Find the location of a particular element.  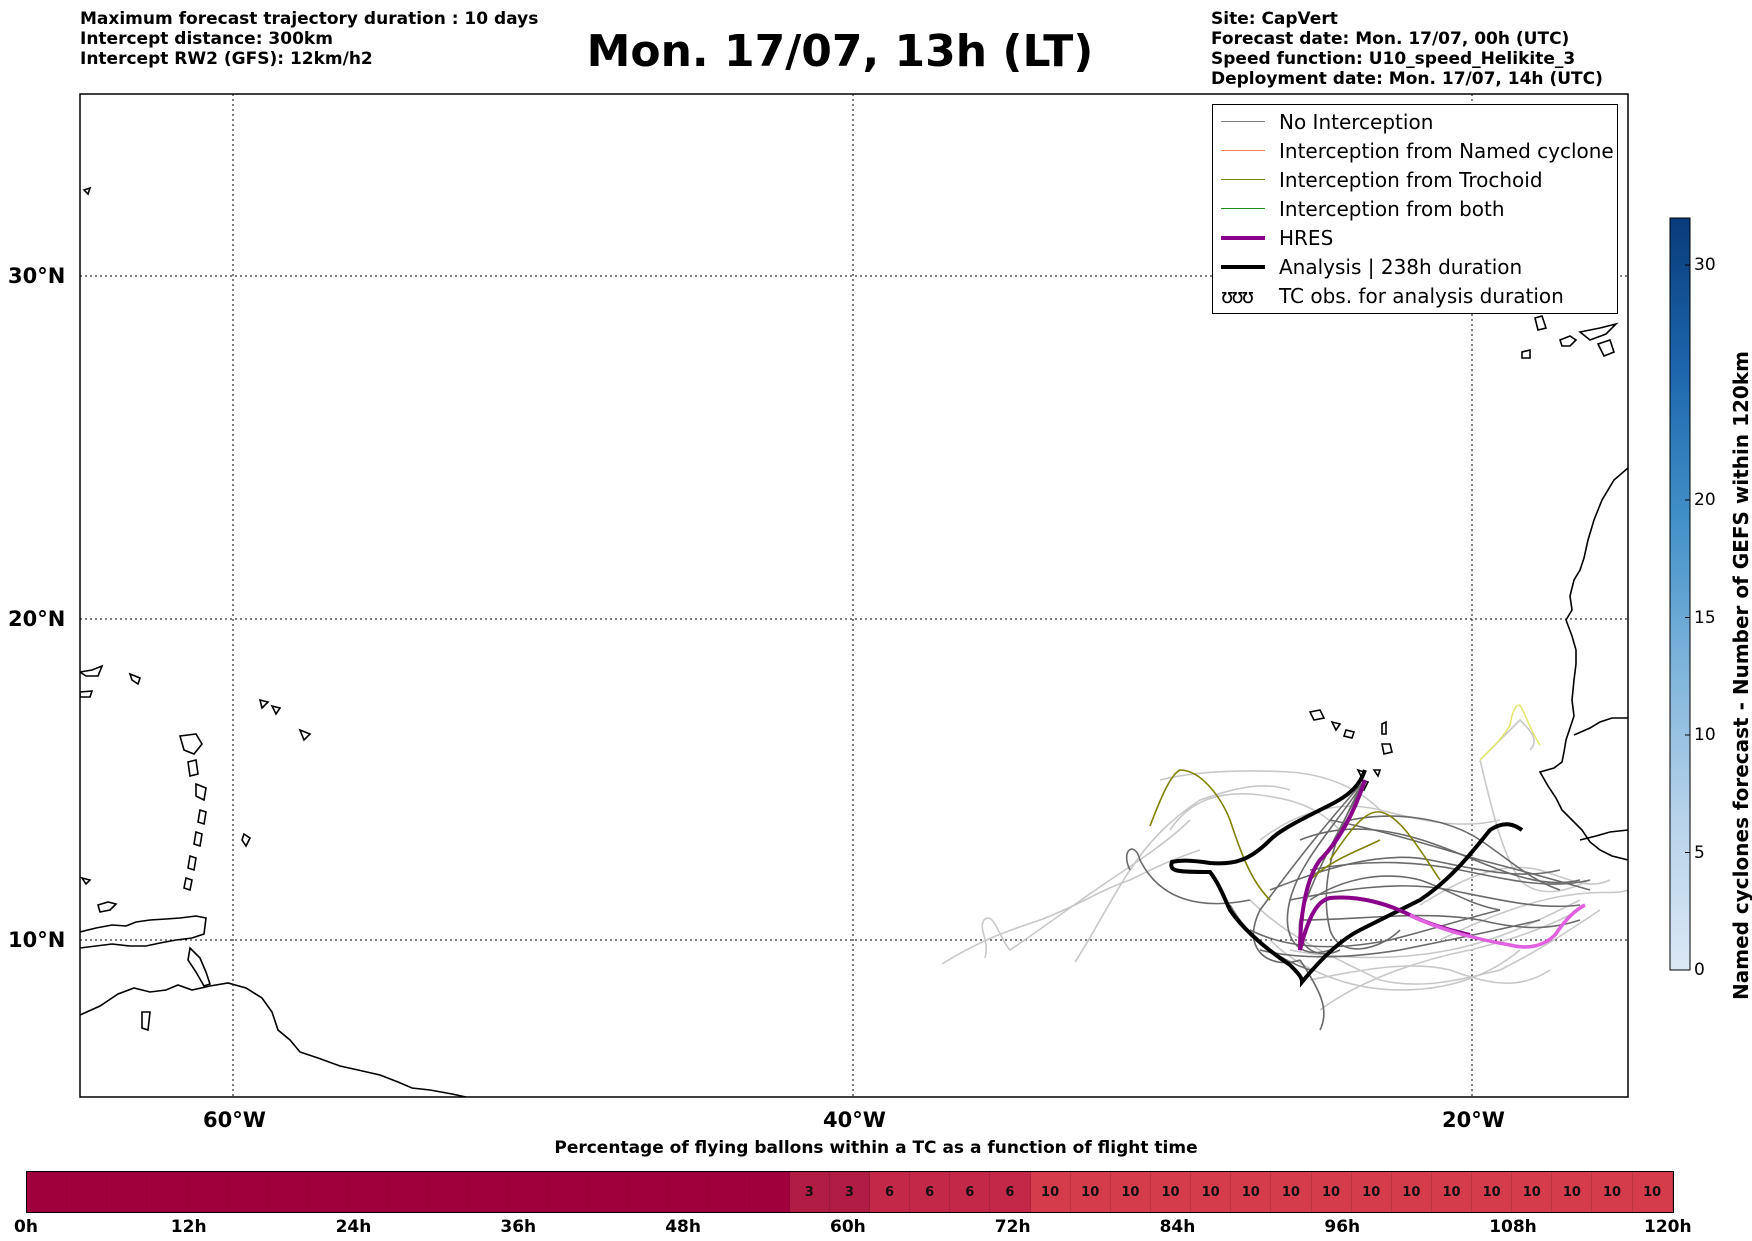

legend-item-trochoid: Interception from Trochoid is located at coordinates (1378, 179).